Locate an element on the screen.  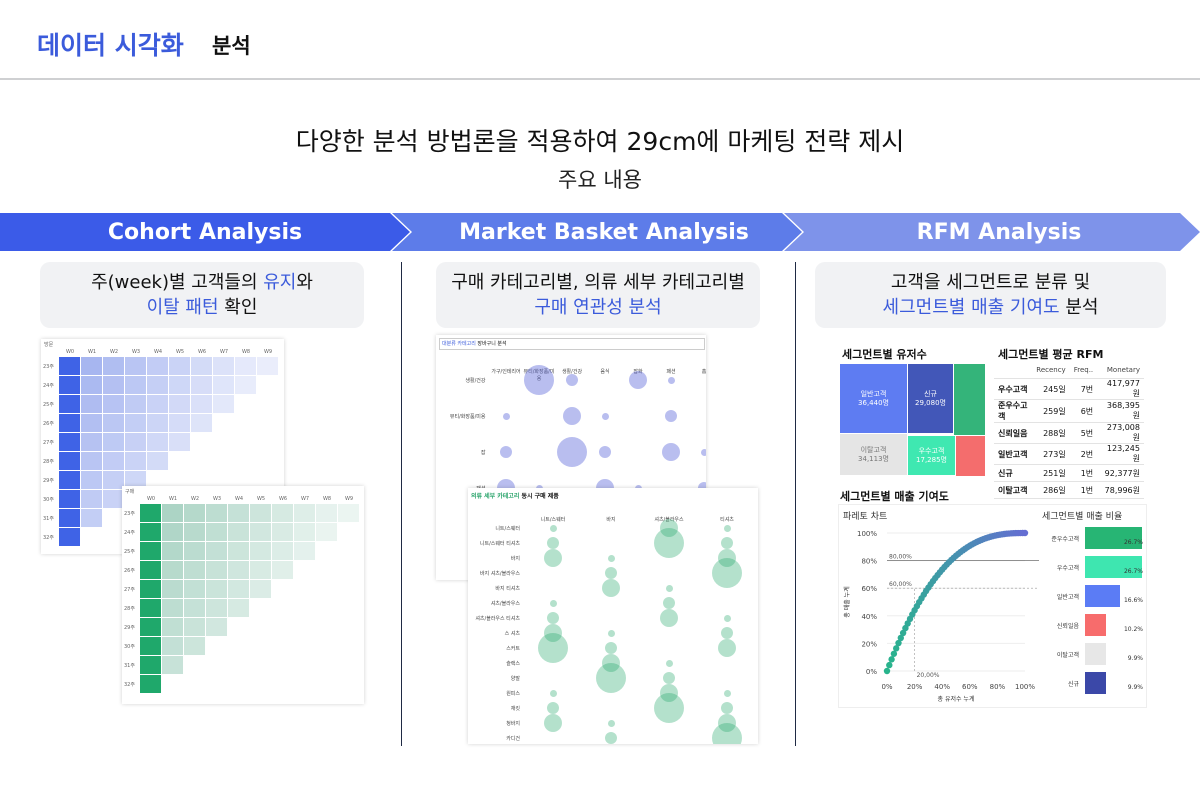
pareto-x-tick: 20% is located at coordinates (915, 687).